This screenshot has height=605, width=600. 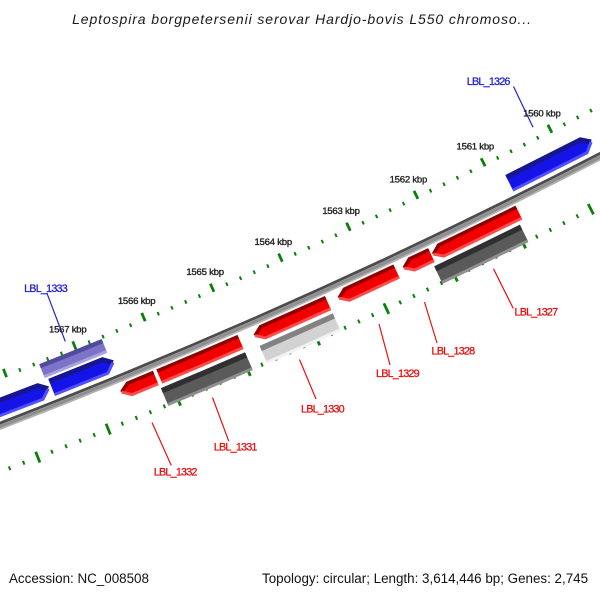 I want to click on svg-text: 1565 kbp, so click(x=204, y=272).